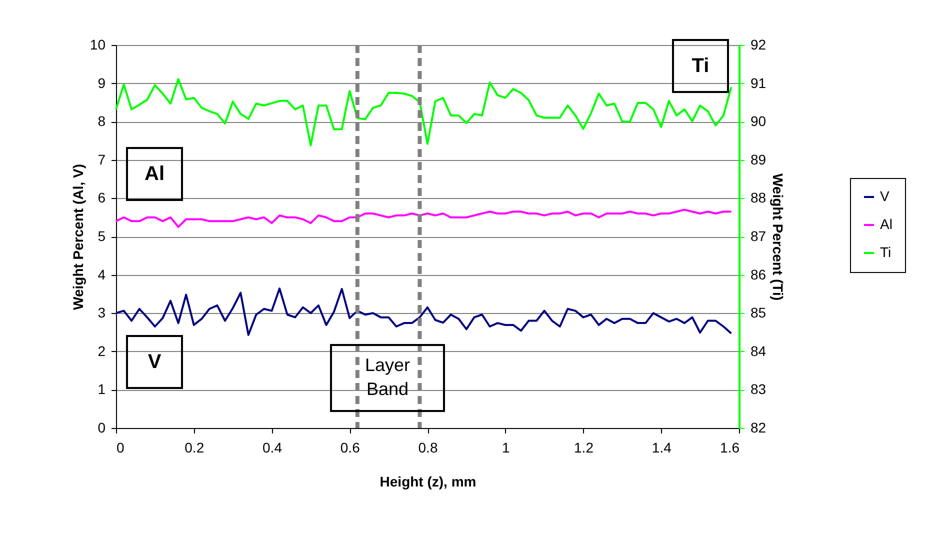  Describe the element at coordinates (102, 428) in the screenshot. I see `y-tick-label: 0` at that location.